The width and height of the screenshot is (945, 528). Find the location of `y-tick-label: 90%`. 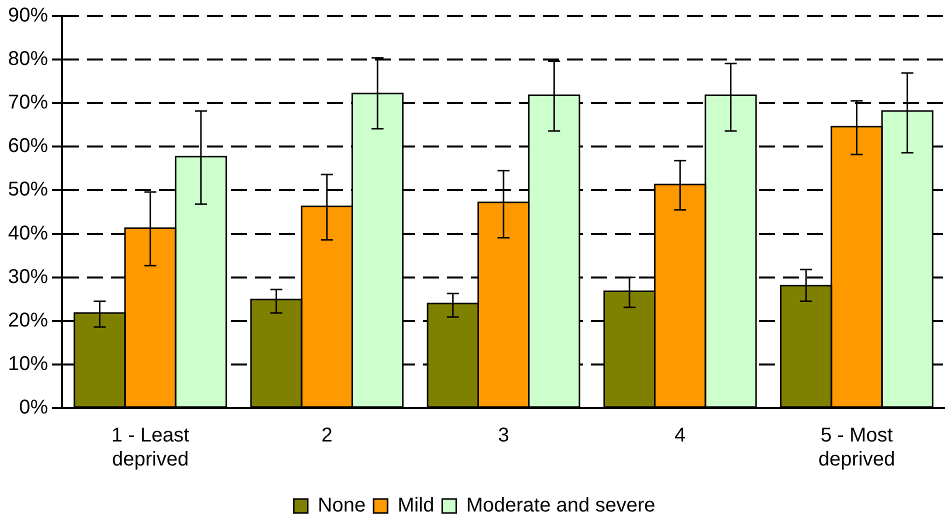

y-tick-label: 90% is located at coordinates (28, 15).